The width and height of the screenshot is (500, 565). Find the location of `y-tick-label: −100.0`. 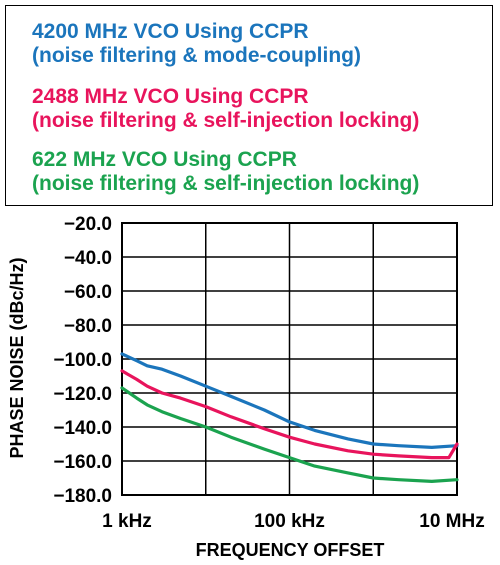

y-tick-label: −100.0 is located at coordinates (82, 360).